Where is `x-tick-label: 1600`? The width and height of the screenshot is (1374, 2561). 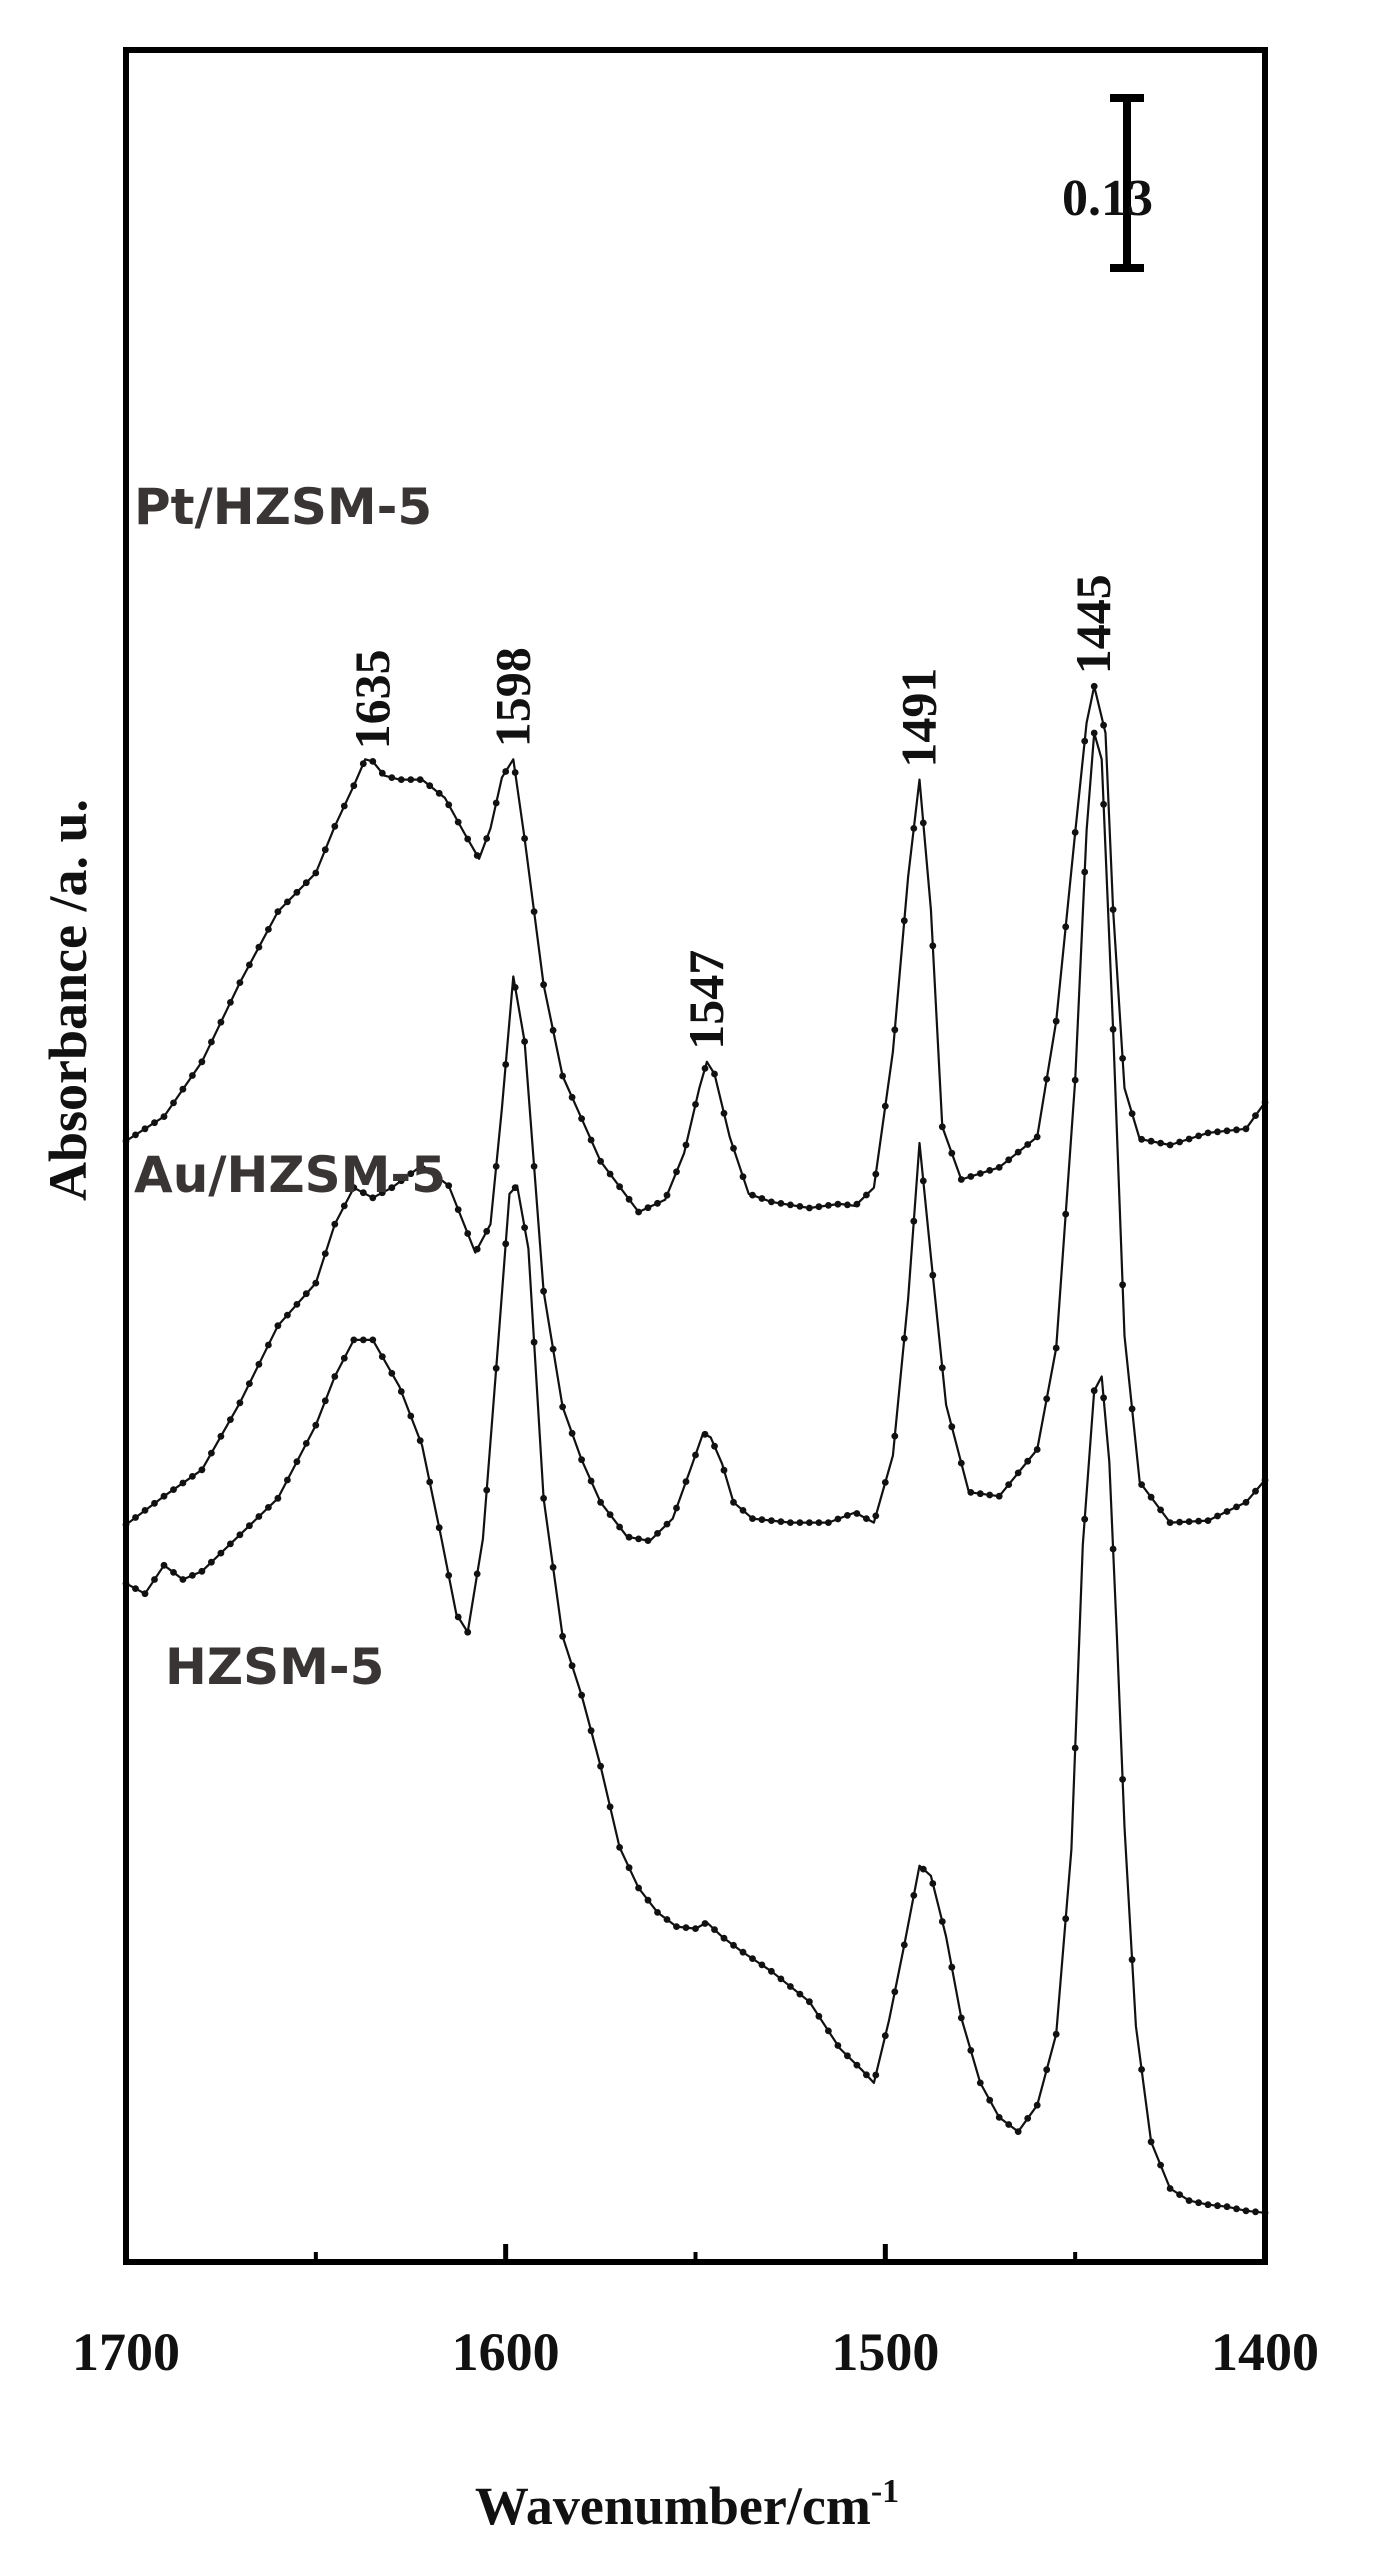
x-tick-label: 1600 is located at coordinates (506, 2352).